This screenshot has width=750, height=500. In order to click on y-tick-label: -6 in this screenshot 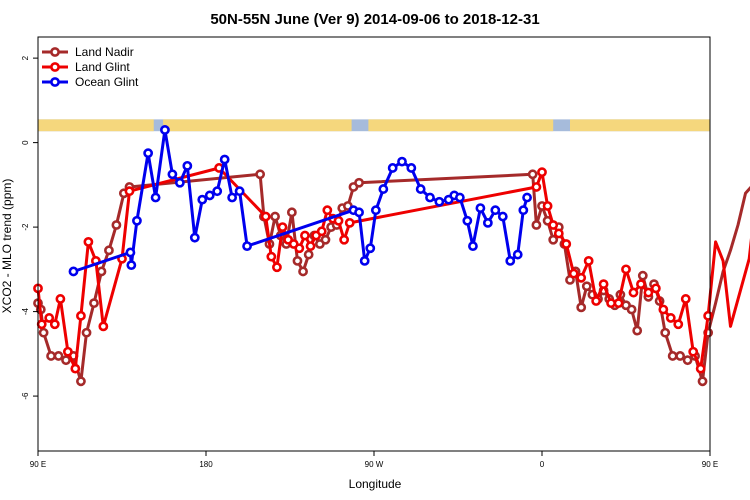, I will do `click(25, 396)`.